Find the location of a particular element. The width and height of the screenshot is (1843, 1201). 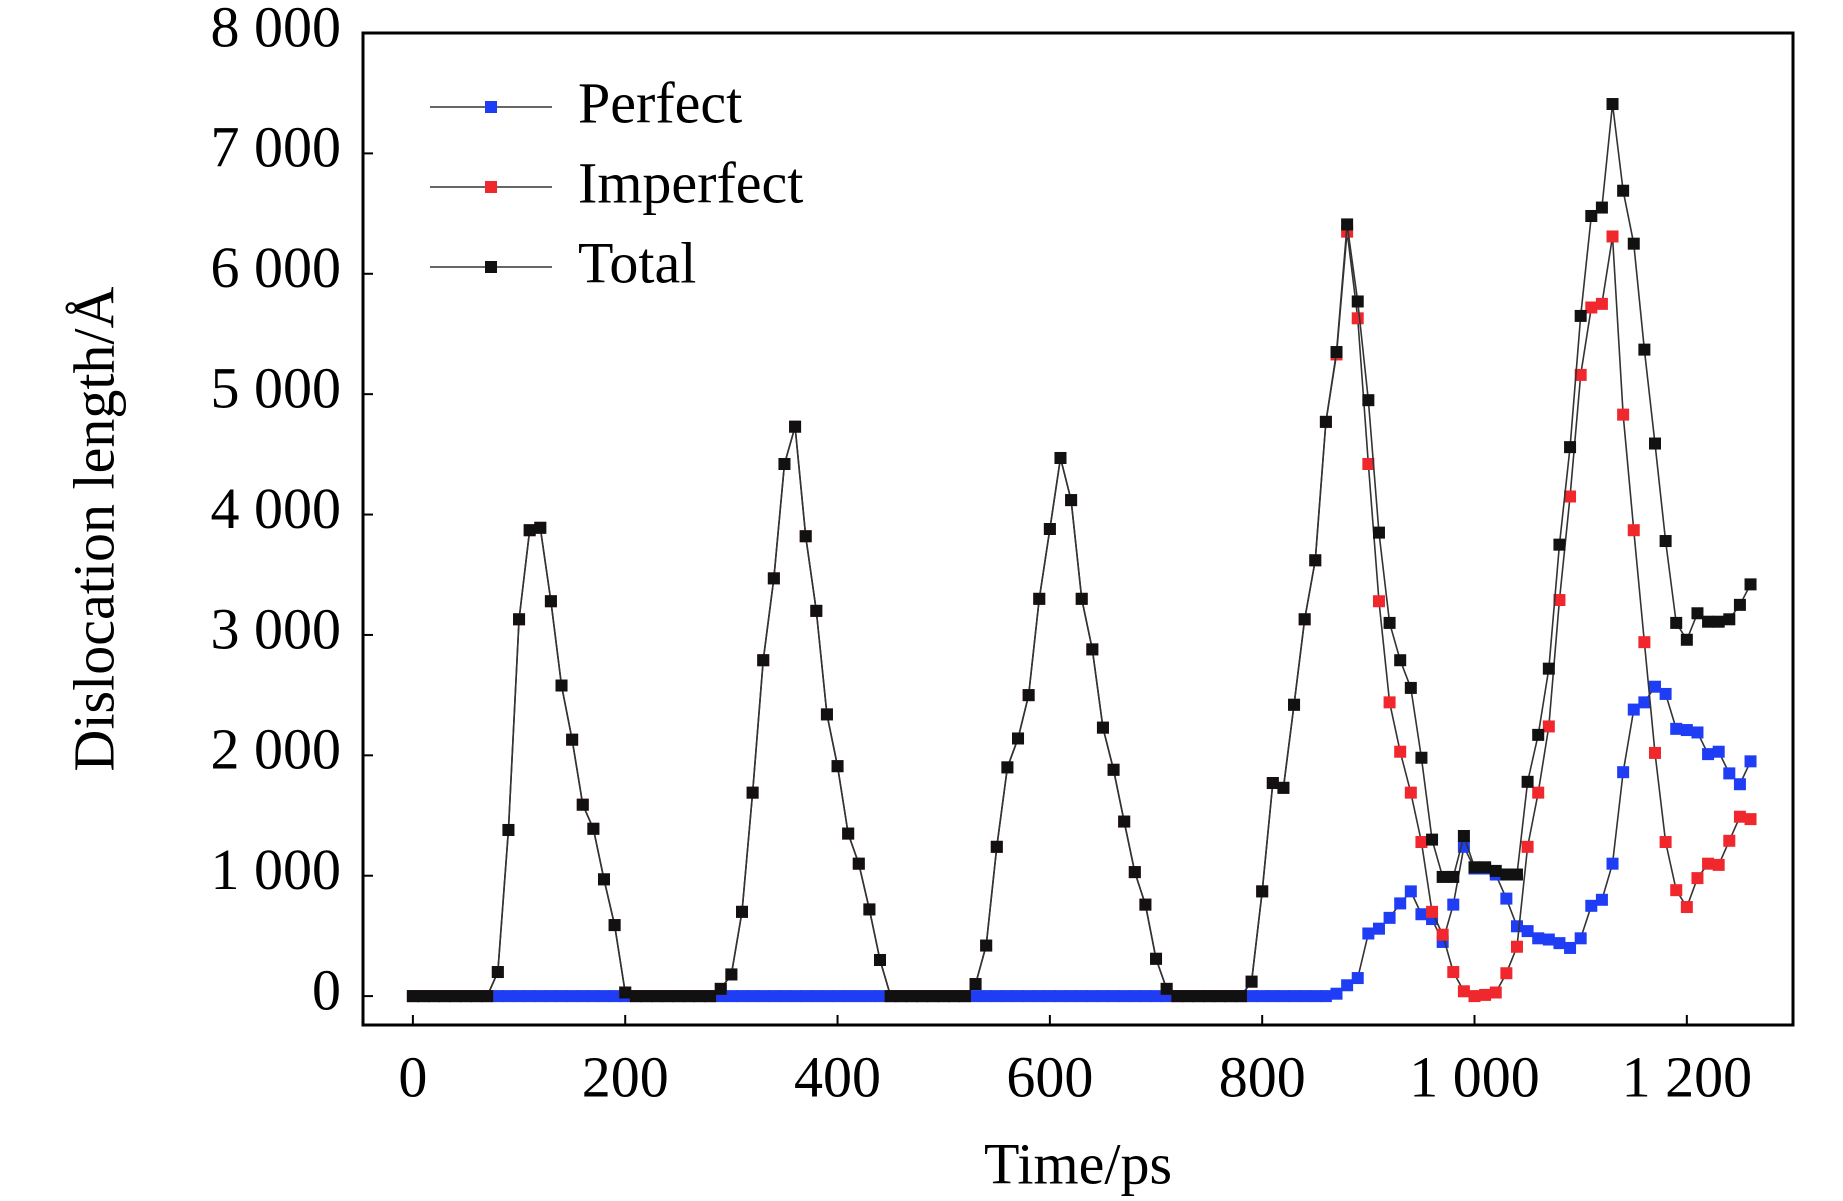

legend-label: Perfect is located at coordinates (660, 102).